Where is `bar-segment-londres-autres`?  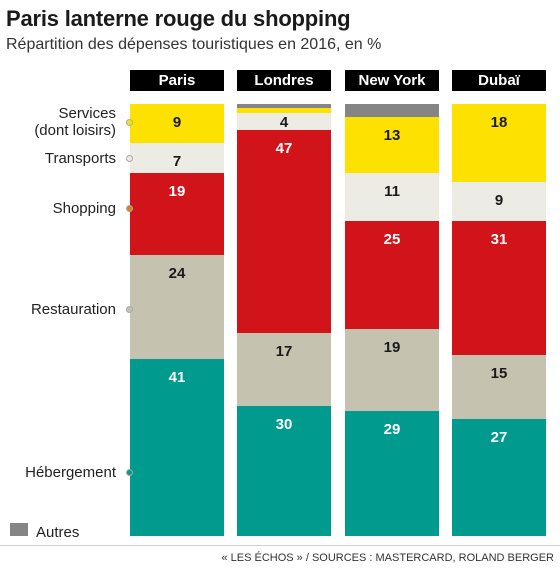
bar-segment-londres-autres is located at coordinates (284, 106).